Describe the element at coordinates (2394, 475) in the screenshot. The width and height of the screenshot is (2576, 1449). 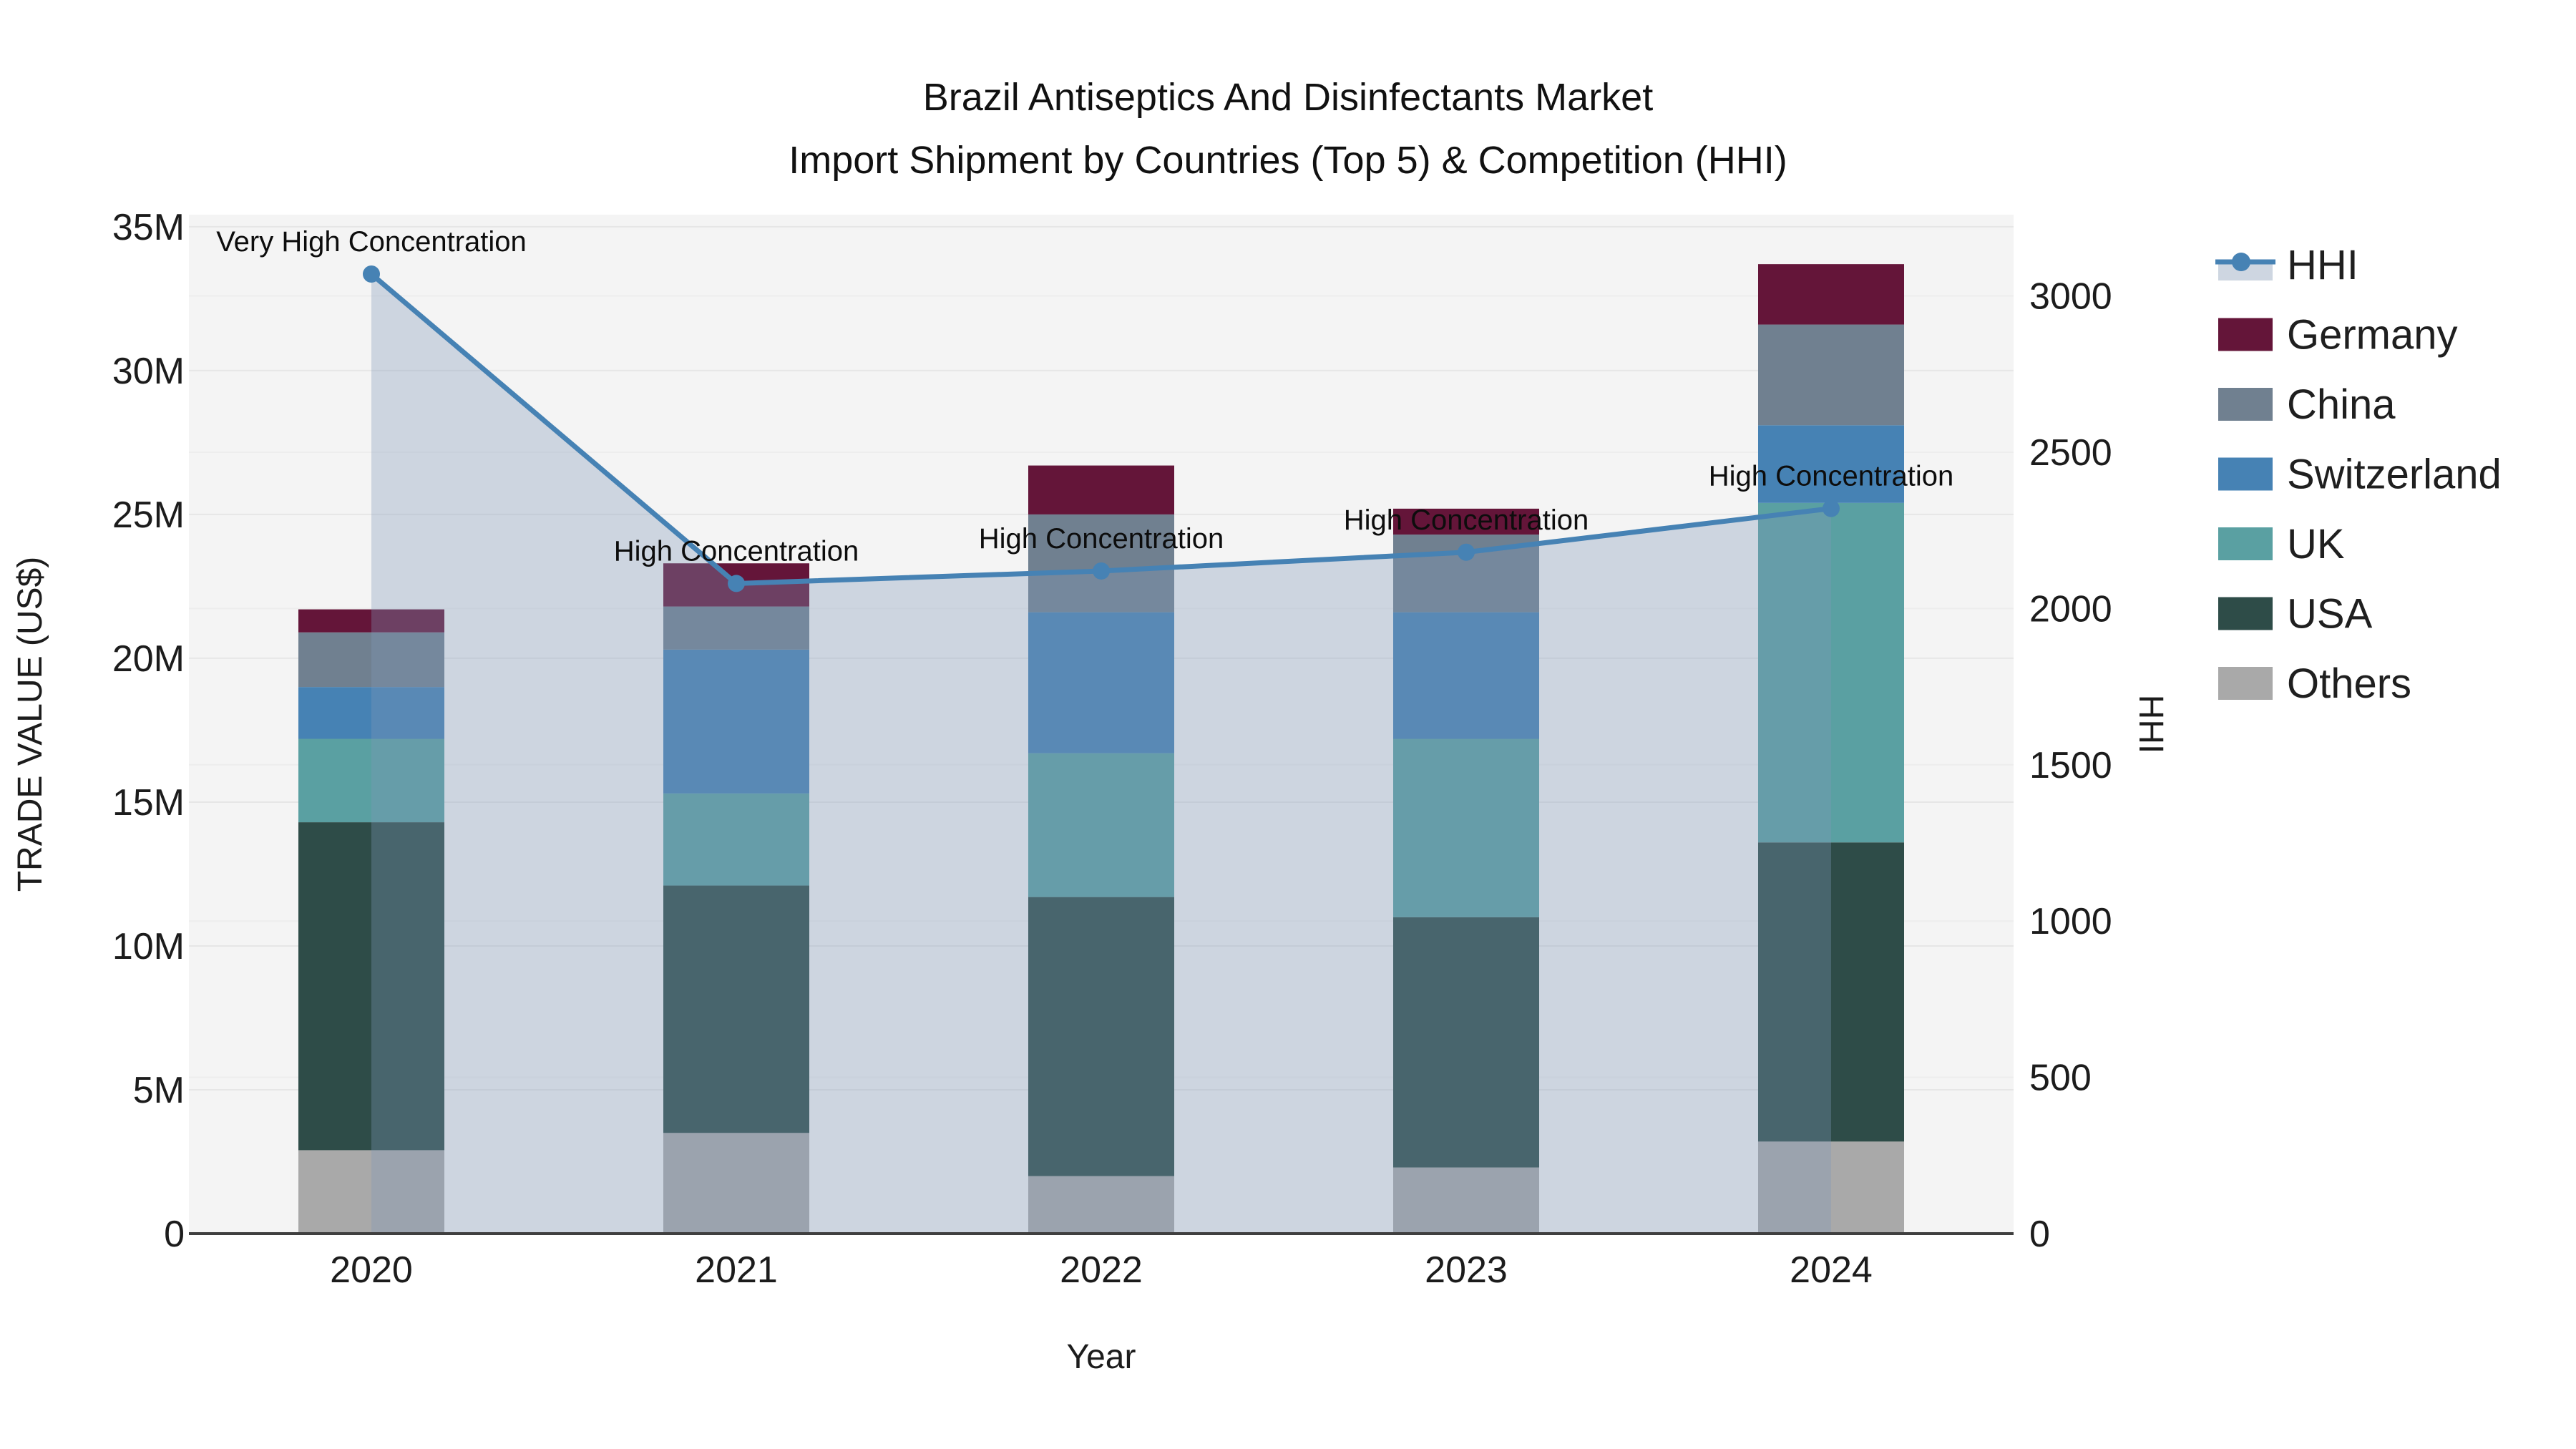
I see `legend-label-switzerland: Switzerland` at that location.